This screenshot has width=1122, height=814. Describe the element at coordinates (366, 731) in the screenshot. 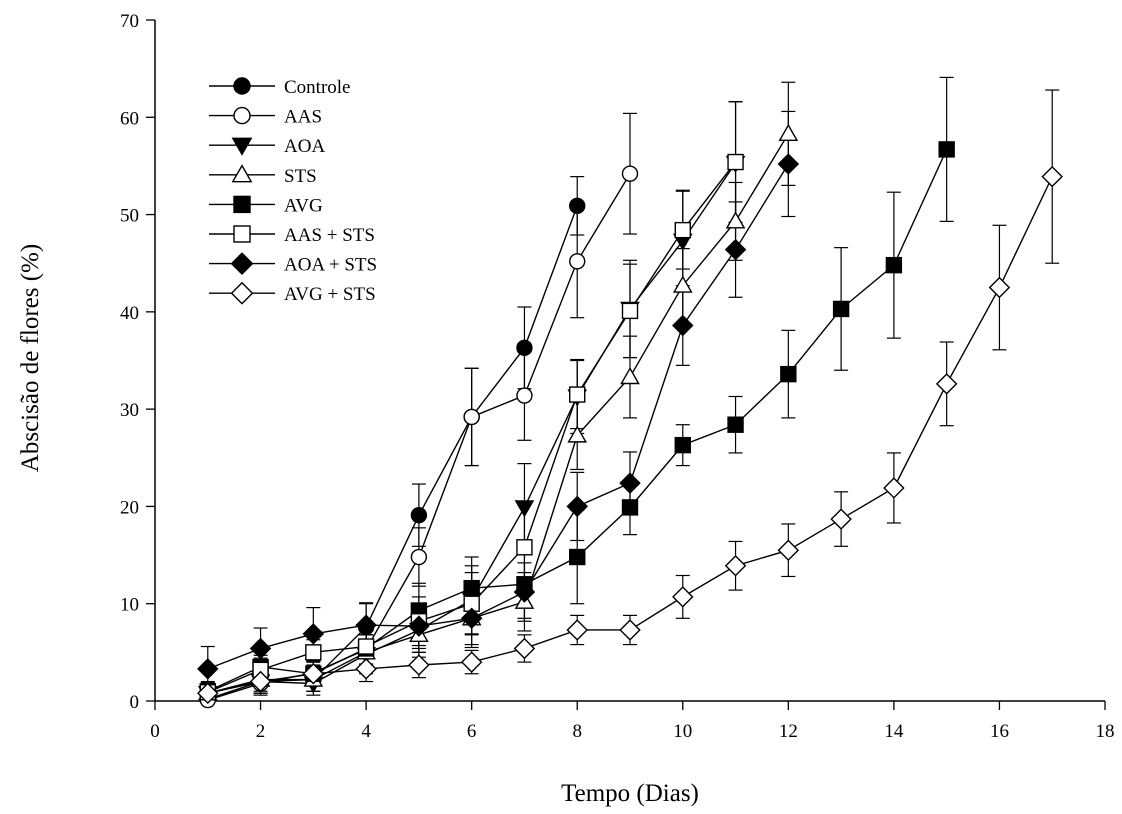

I see `x-tick-label: 4` at that location.